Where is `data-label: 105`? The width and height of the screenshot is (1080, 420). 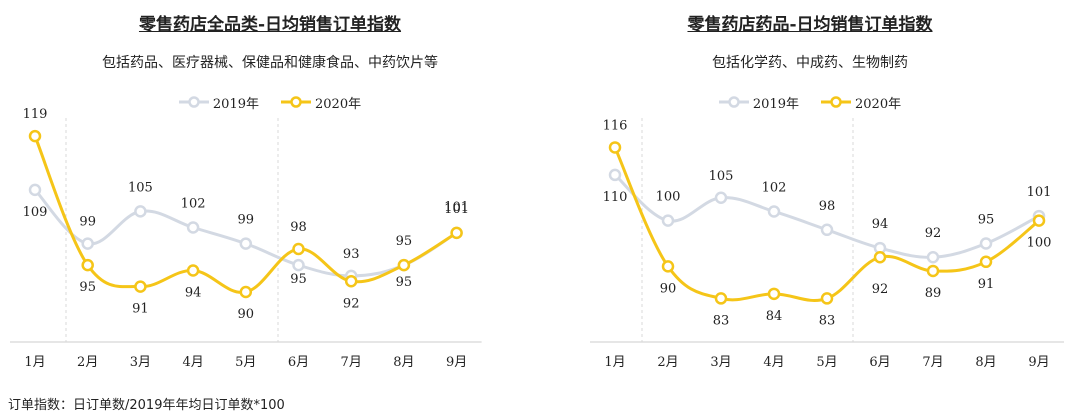
data-label: 105 is located at coordinates (721, 176).